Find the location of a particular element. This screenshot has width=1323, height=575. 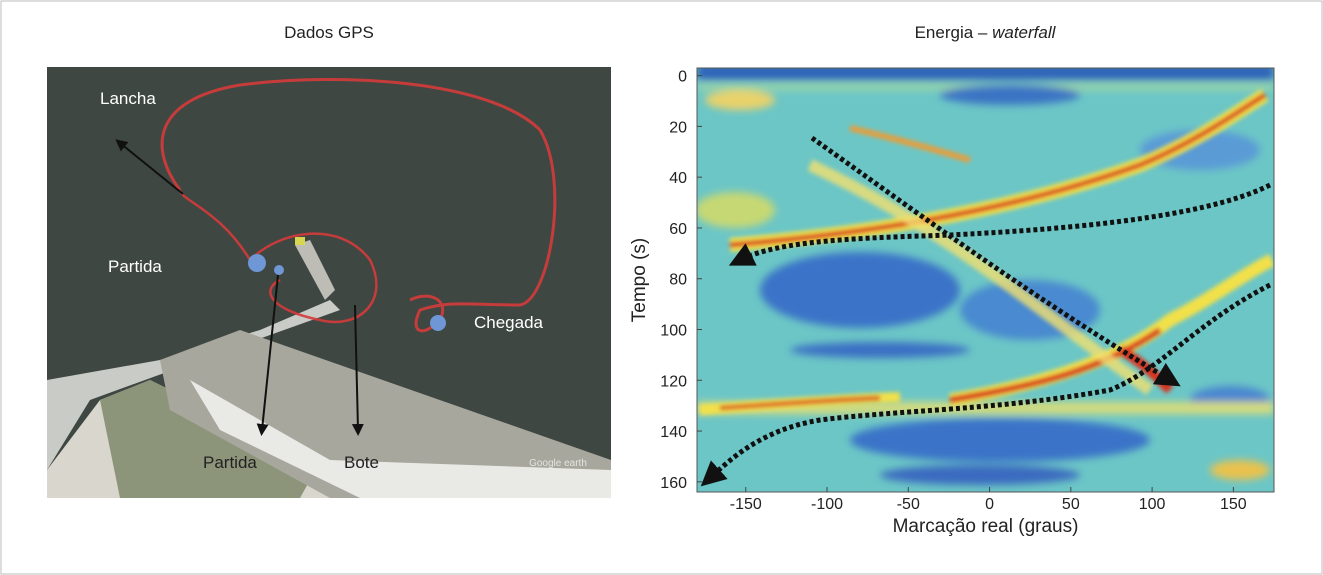

y-tick-label: 80 is located at coordinates (678, 280).